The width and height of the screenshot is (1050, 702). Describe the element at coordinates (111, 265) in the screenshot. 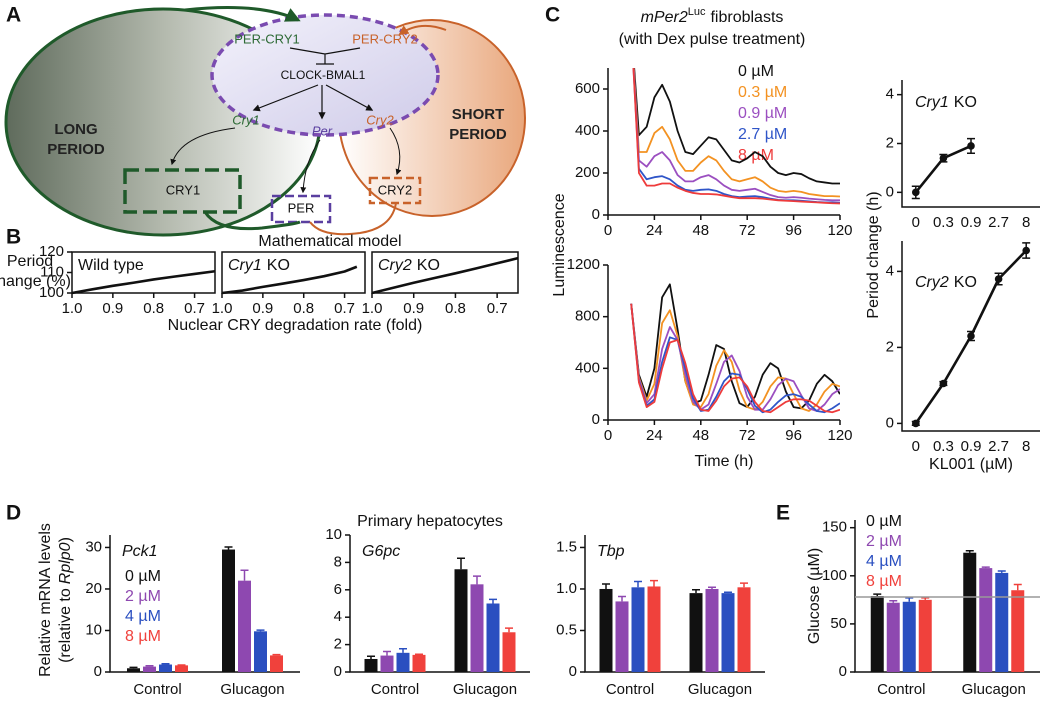

I see `chart-title: Wild type` at that location.